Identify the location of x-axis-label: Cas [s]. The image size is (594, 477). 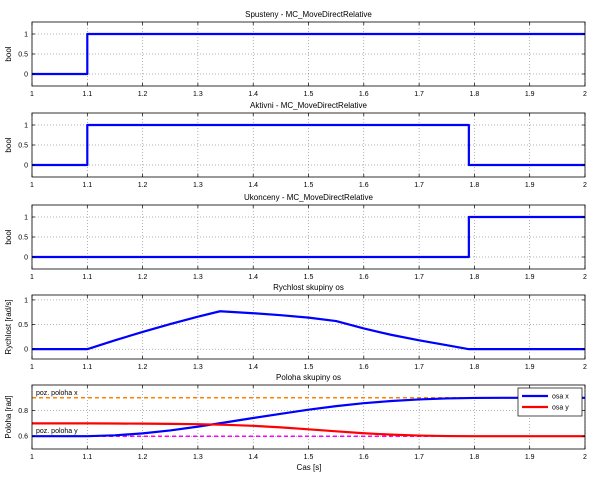
(309, 467).